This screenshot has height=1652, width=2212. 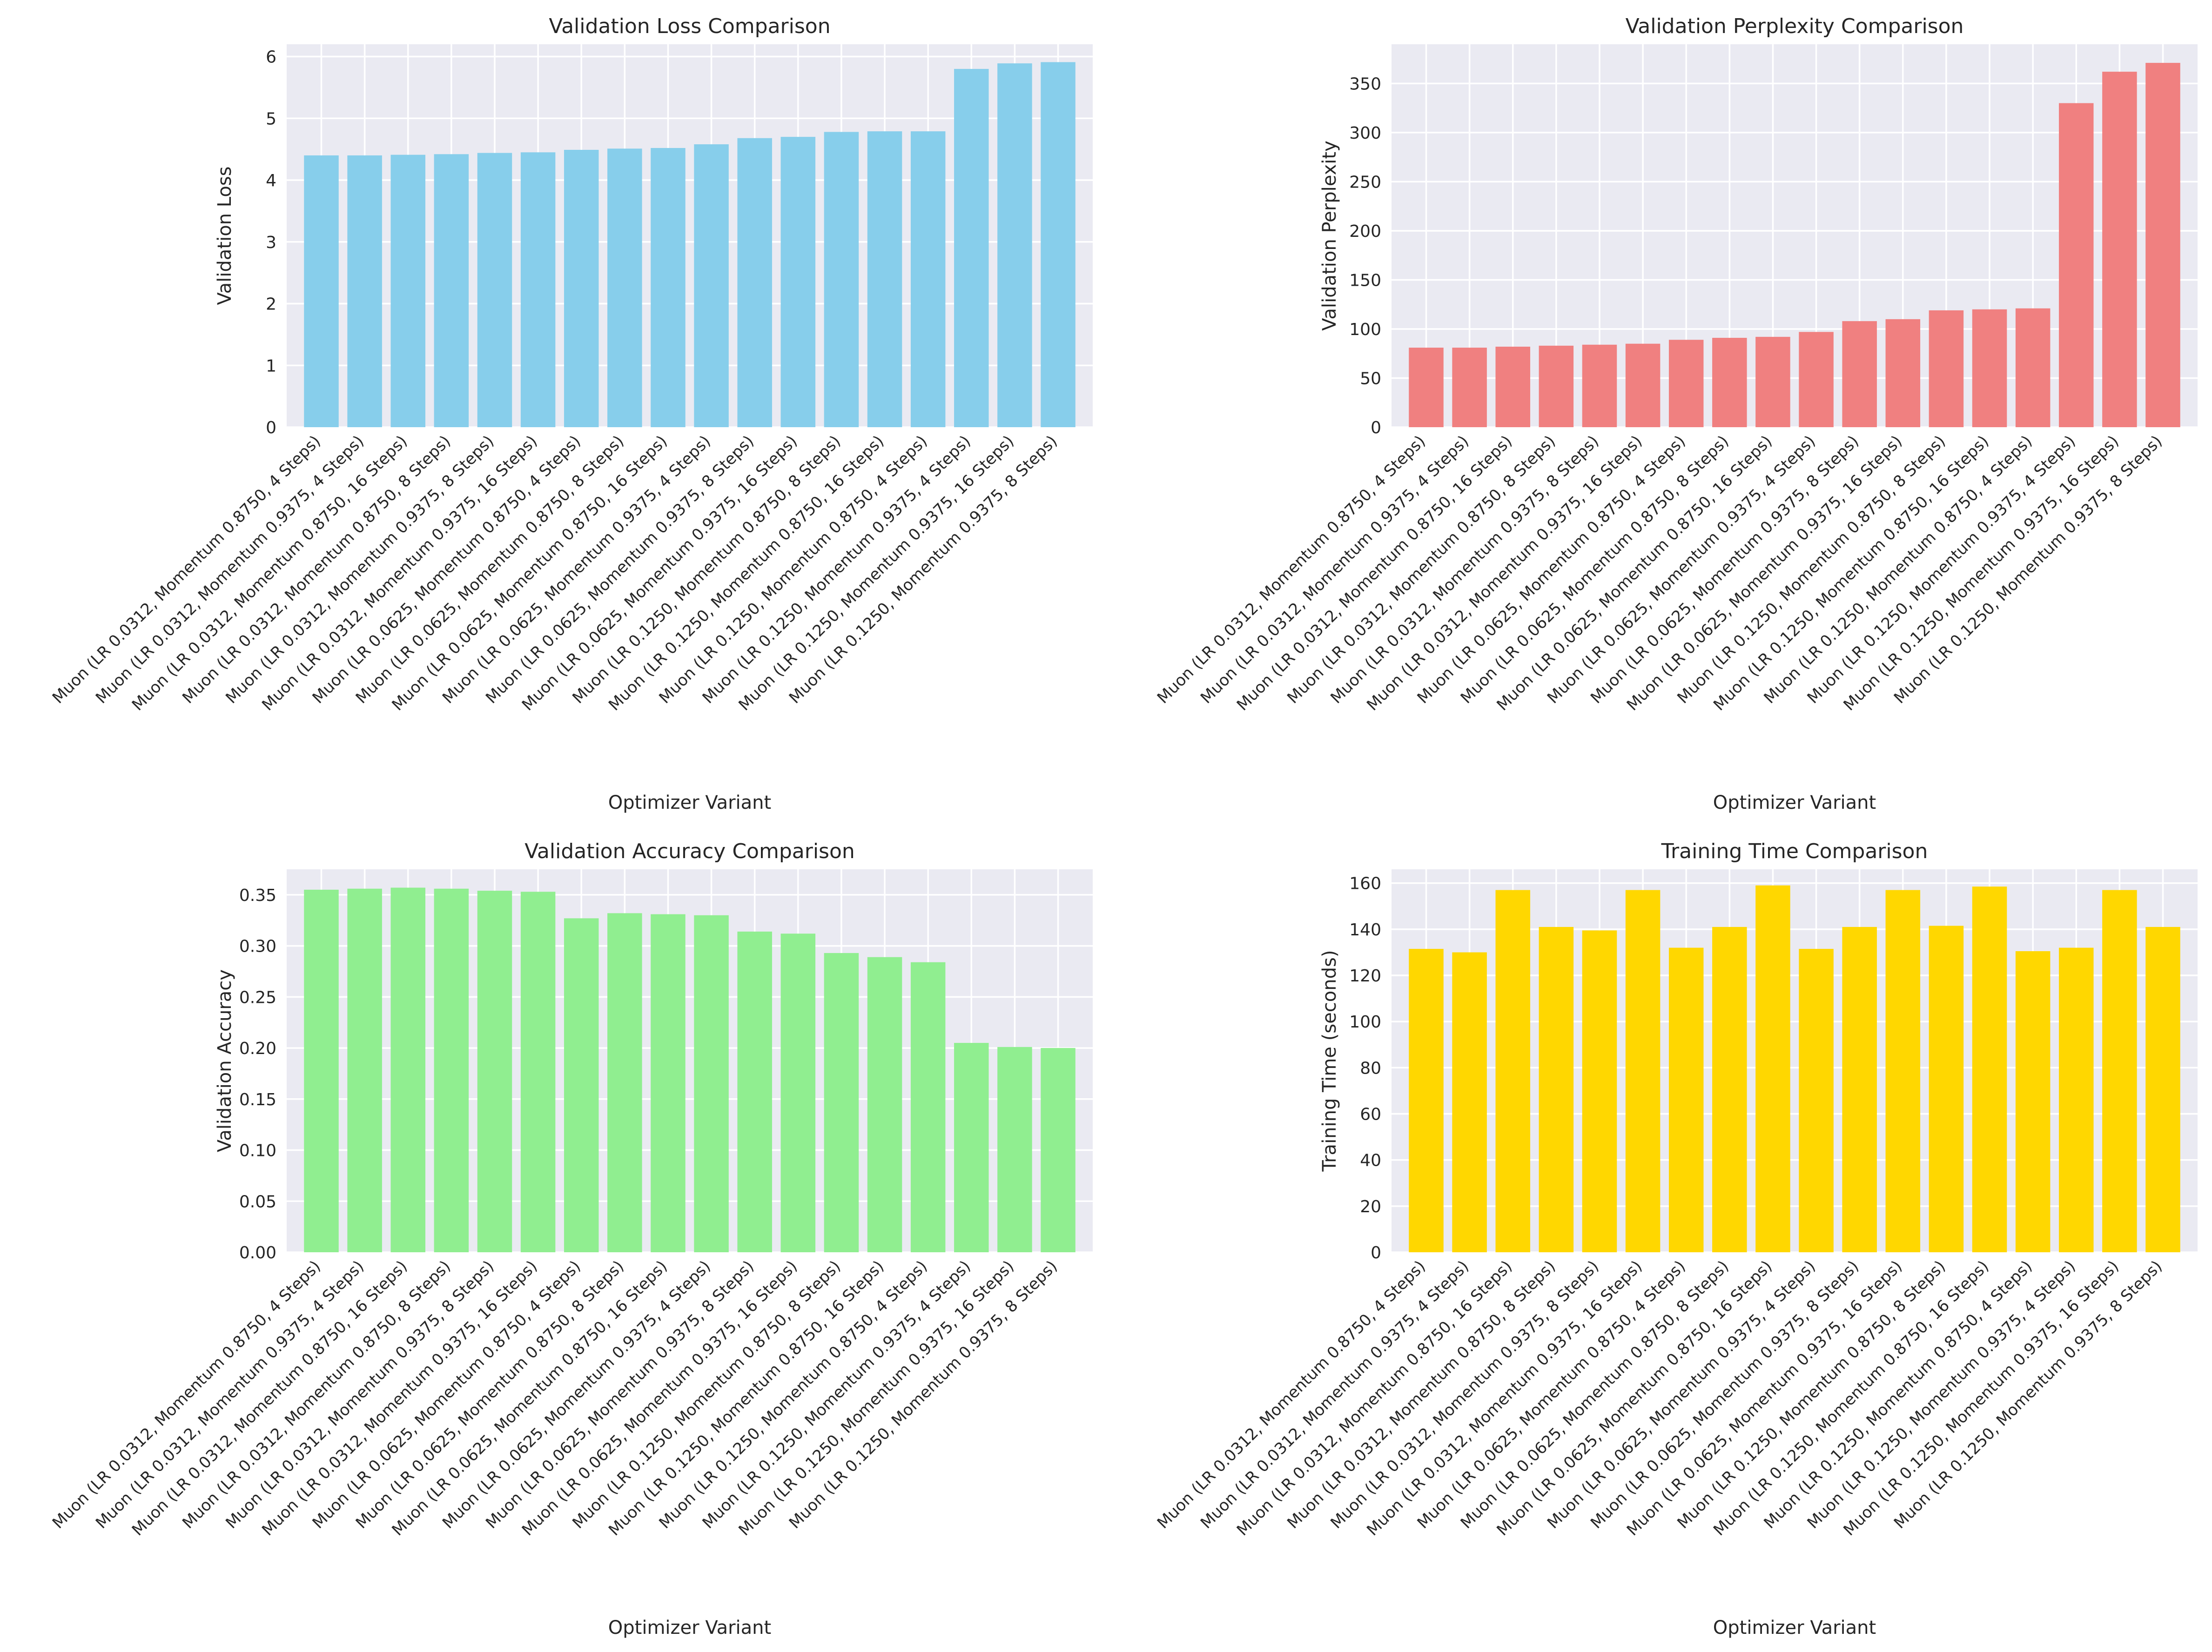 I want to click on y-tick-label: 0.05, so click(x=257, y=1201).